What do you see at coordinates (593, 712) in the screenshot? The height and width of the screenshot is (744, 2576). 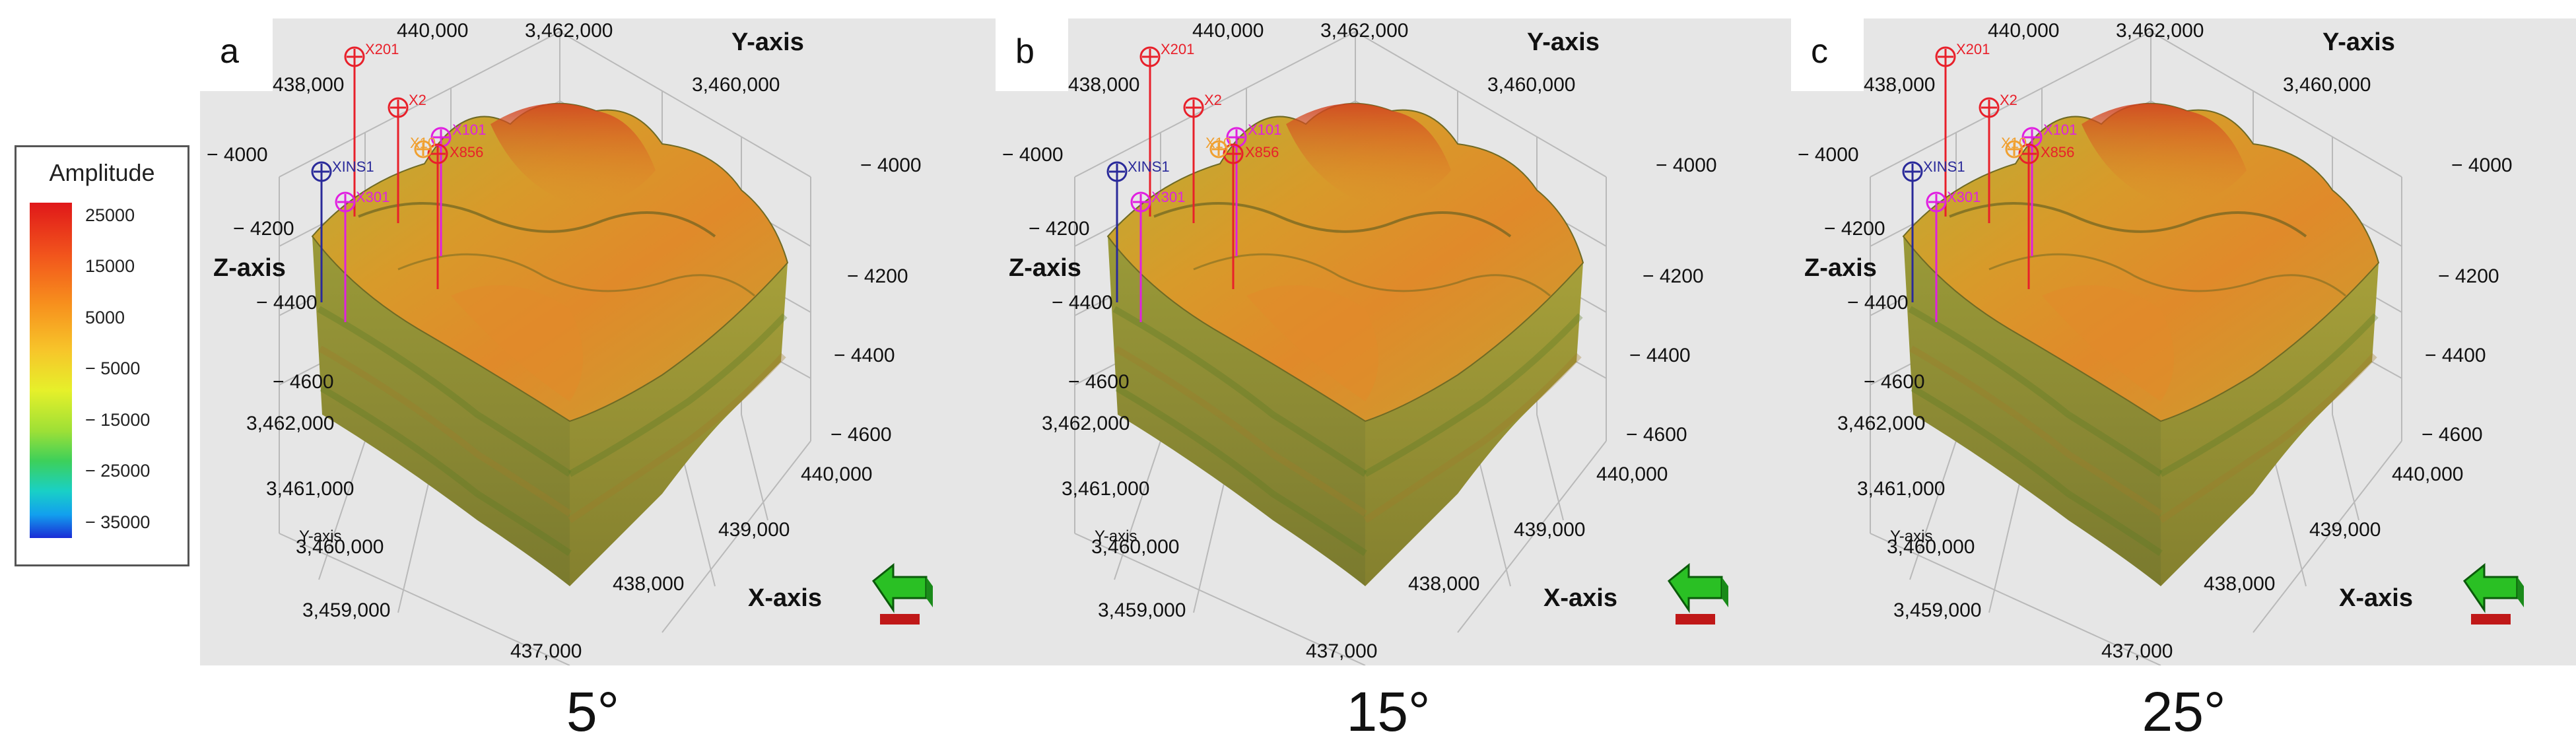 I see `angle-caption-a: 5°` at bounding box center [593, 712].